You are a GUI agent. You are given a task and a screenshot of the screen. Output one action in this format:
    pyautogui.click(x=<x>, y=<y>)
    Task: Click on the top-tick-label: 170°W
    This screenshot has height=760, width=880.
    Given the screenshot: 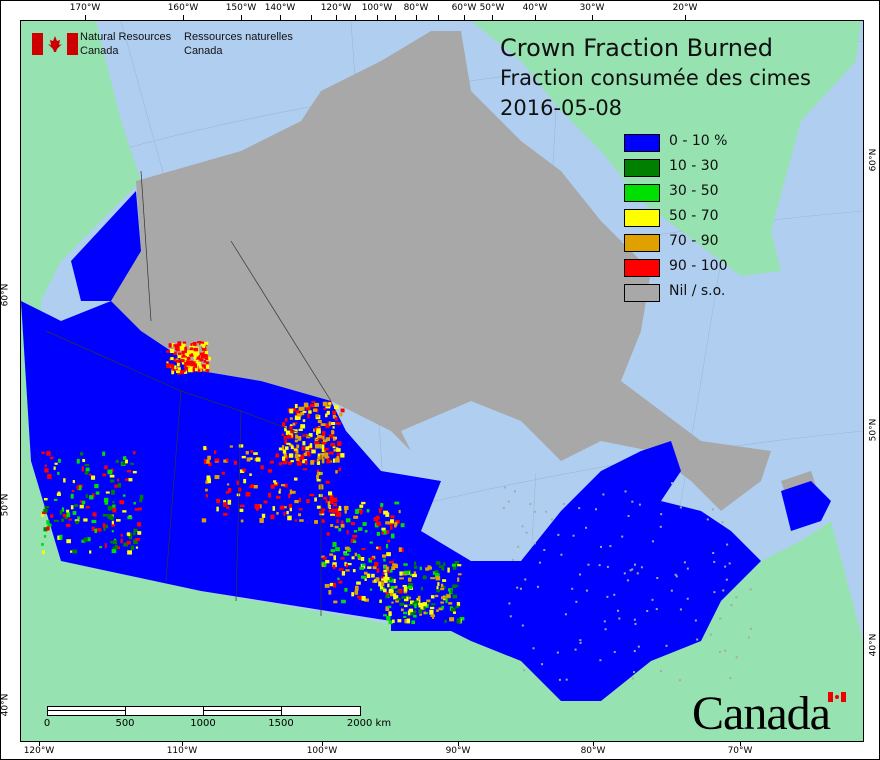 What is the action you would take?
    pyautogui.click(x=85, y=8)
    